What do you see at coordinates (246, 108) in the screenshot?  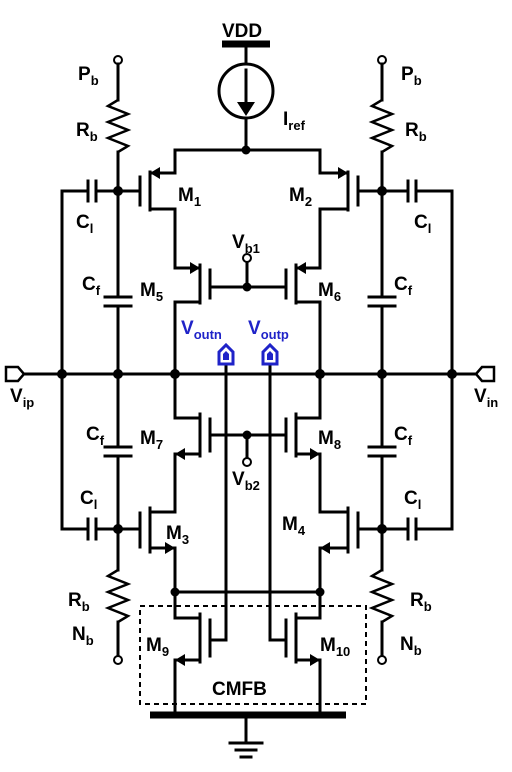 I see `iref-current-source` at bounding box center [246, 108].